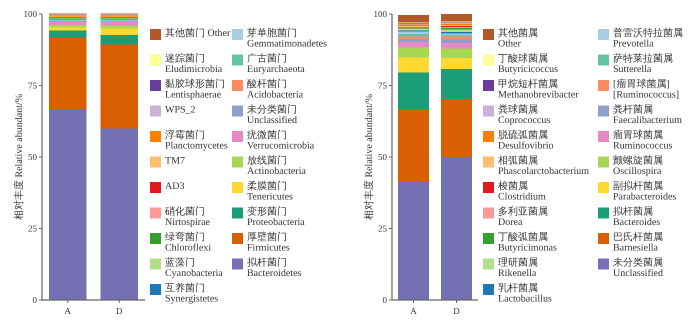  Describe the element at coordinates (526, 140) in the screenshot. I see `legend-label: 脱硫弧菌属 Desulfovibrio` at that location.